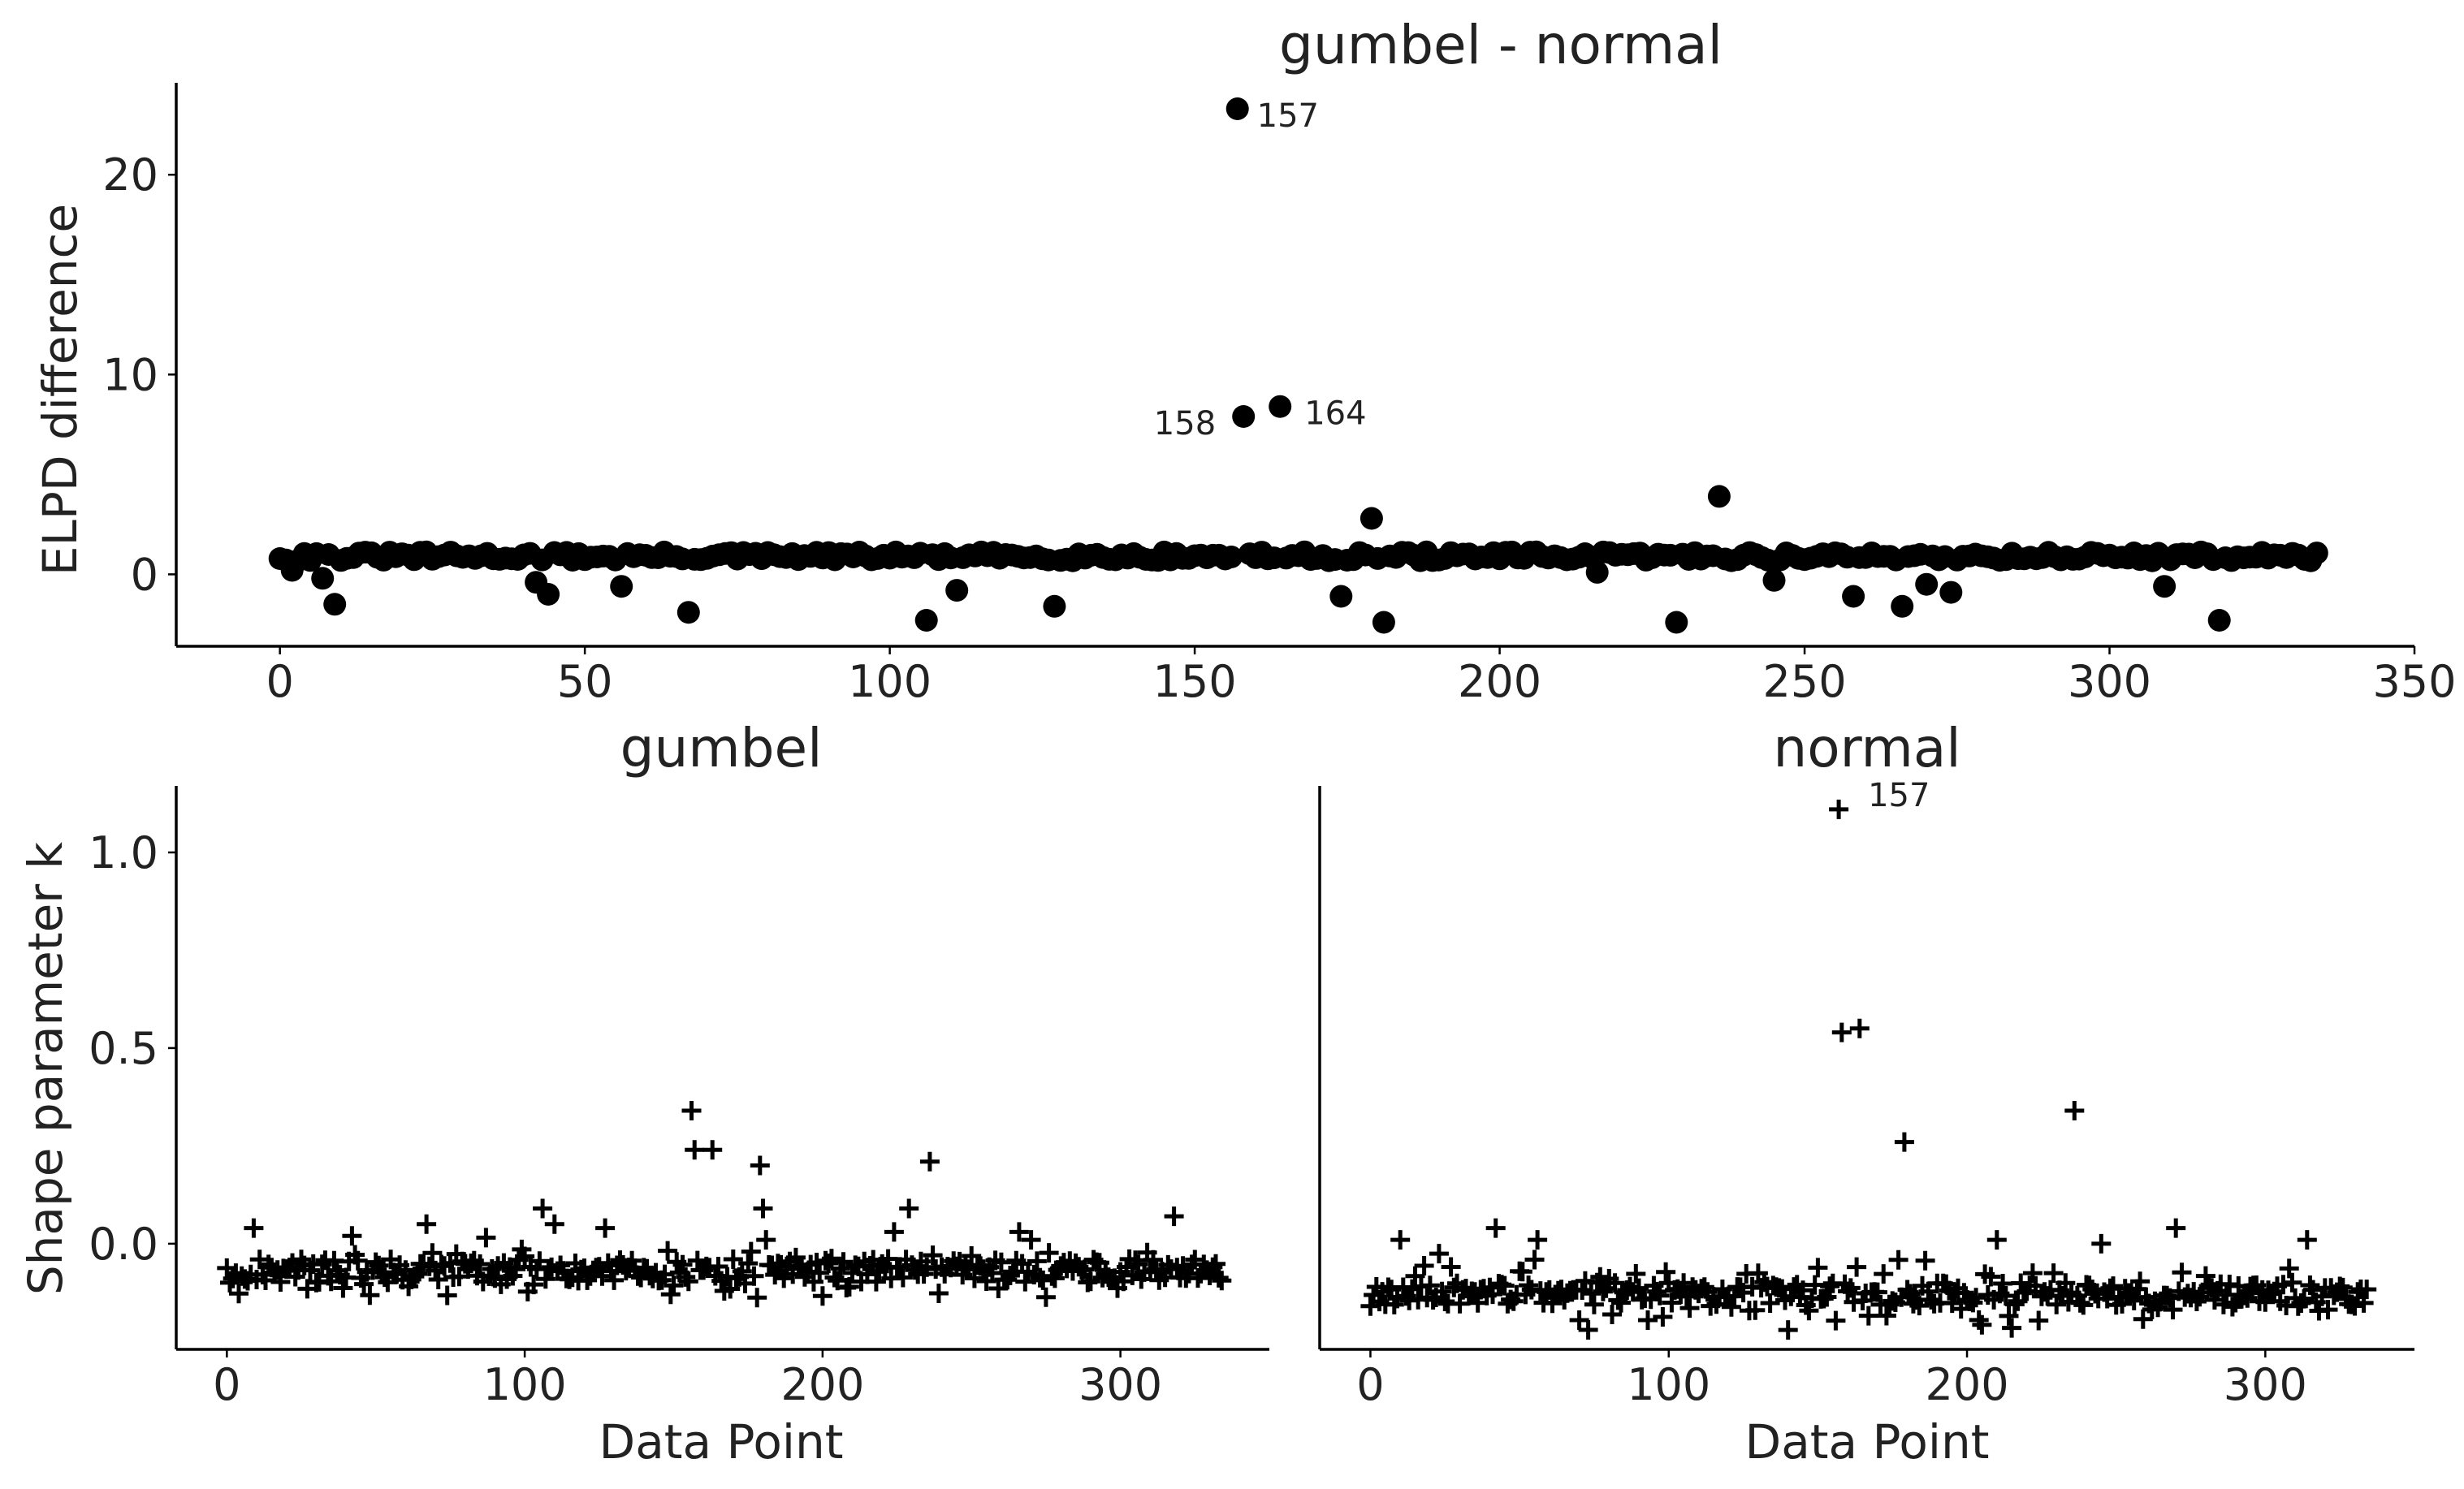  I want to click on x-tick-label: 200, so click(822, 1384).